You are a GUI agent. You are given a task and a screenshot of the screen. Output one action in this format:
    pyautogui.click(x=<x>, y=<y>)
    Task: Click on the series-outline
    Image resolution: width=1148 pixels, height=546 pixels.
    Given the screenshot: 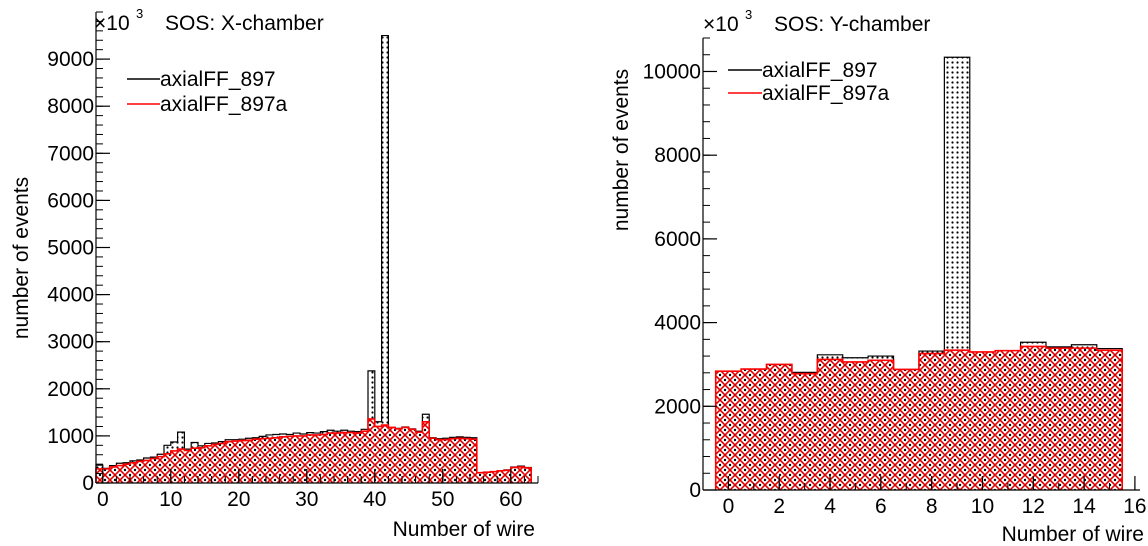 What is the action you would take?
    pyautogui.click(x=313, y=450)
    